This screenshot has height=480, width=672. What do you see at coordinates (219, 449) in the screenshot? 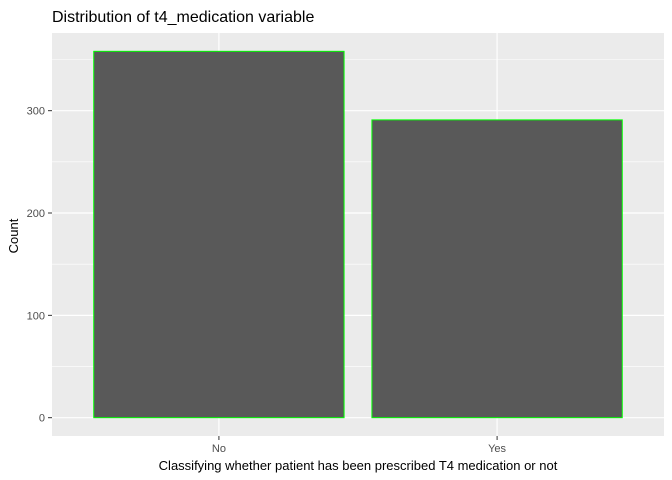
I see `x-tick-label: No` at bounding box center [219, 449].